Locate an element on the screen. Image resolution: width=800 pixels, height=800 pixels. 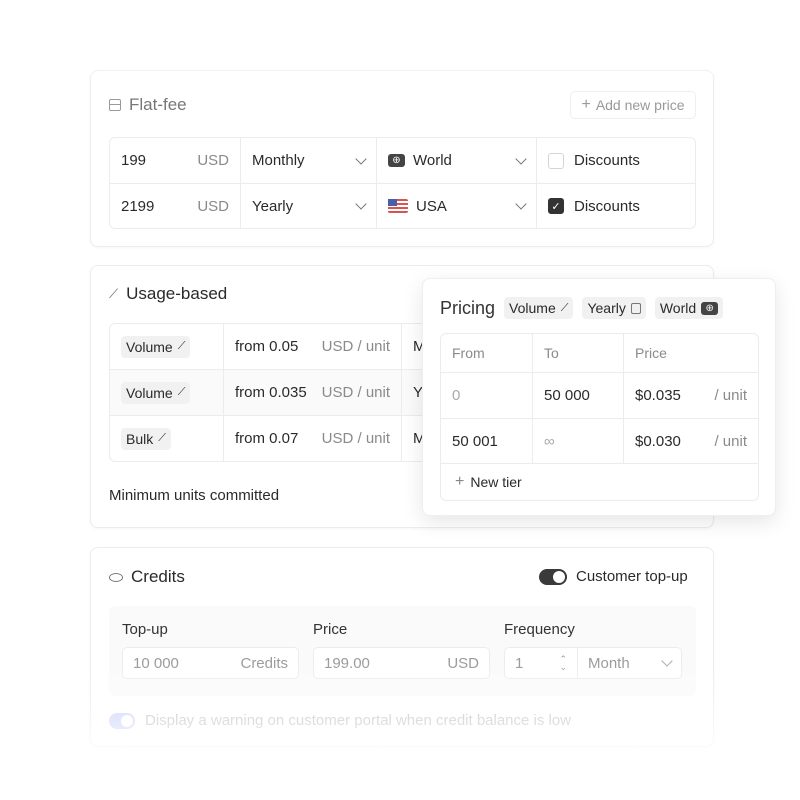
region: World is located at coordinates (432, 160).